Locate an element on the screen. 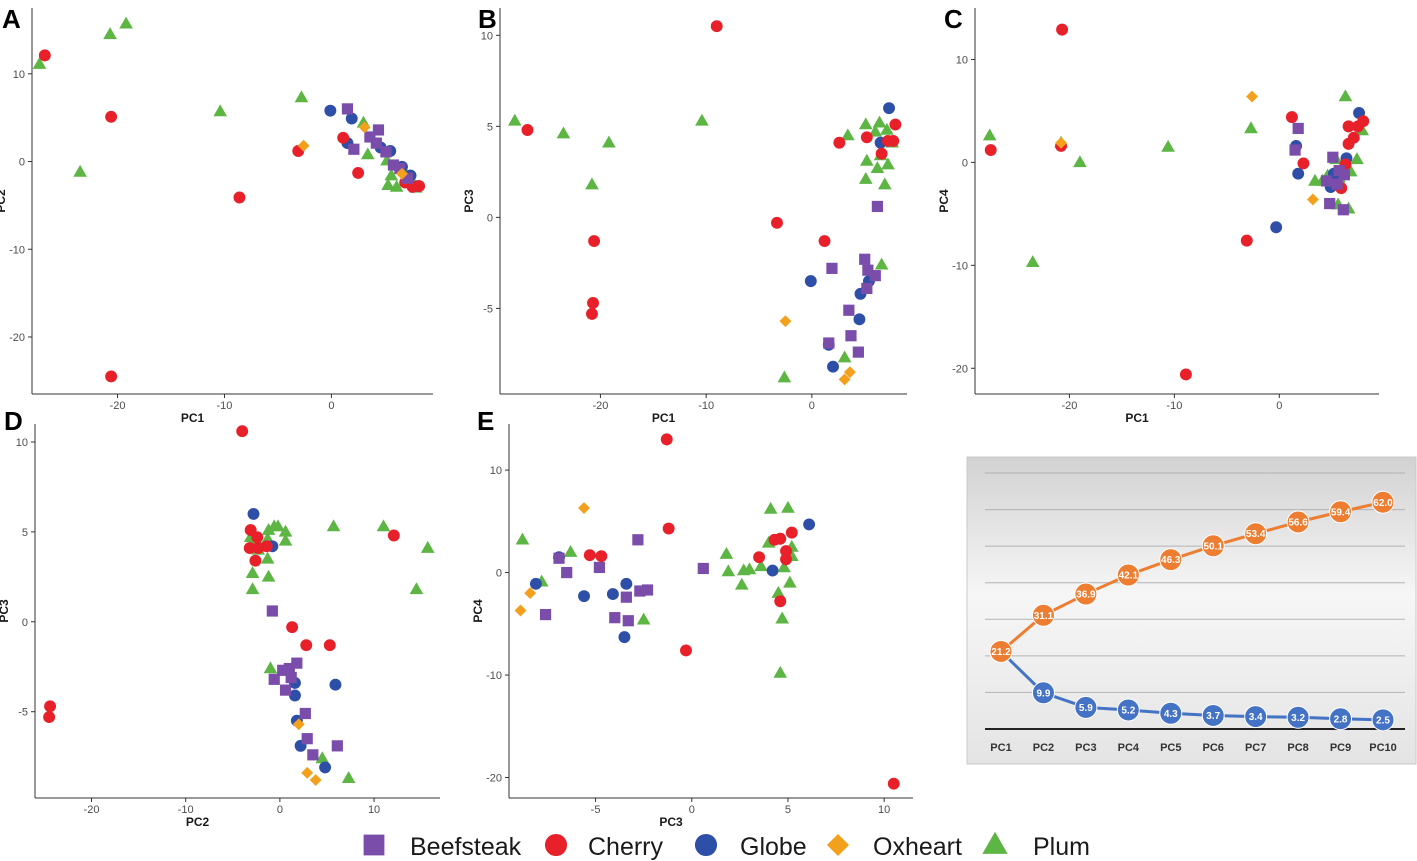 The width and height of the screenshot is (1417, 861). category-label: PC1 is located at coordinates (1000, 748).